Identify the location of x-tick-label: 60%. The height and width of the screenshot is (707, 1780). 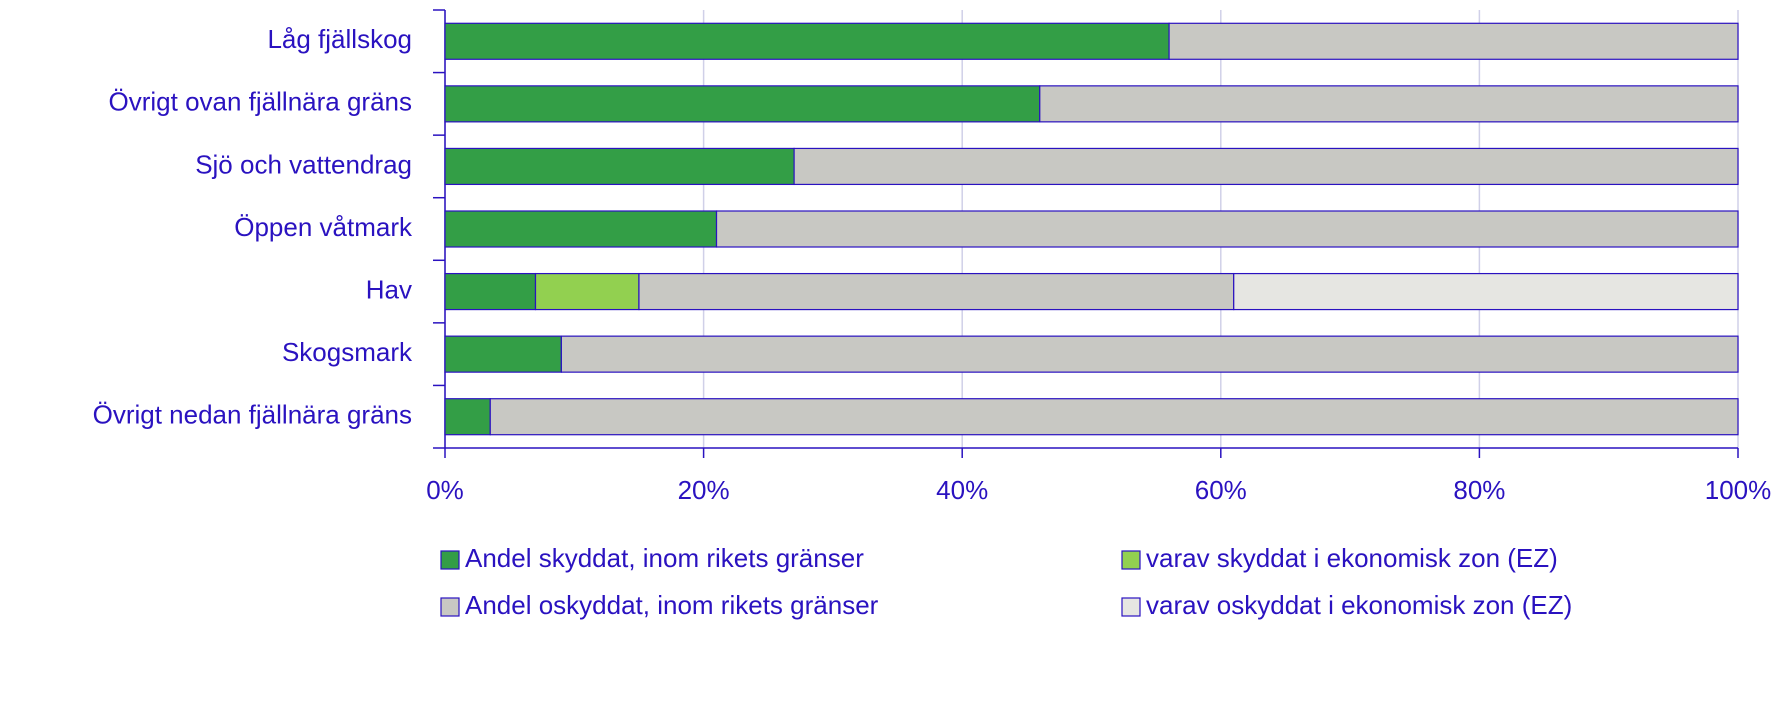
(1221, 490).